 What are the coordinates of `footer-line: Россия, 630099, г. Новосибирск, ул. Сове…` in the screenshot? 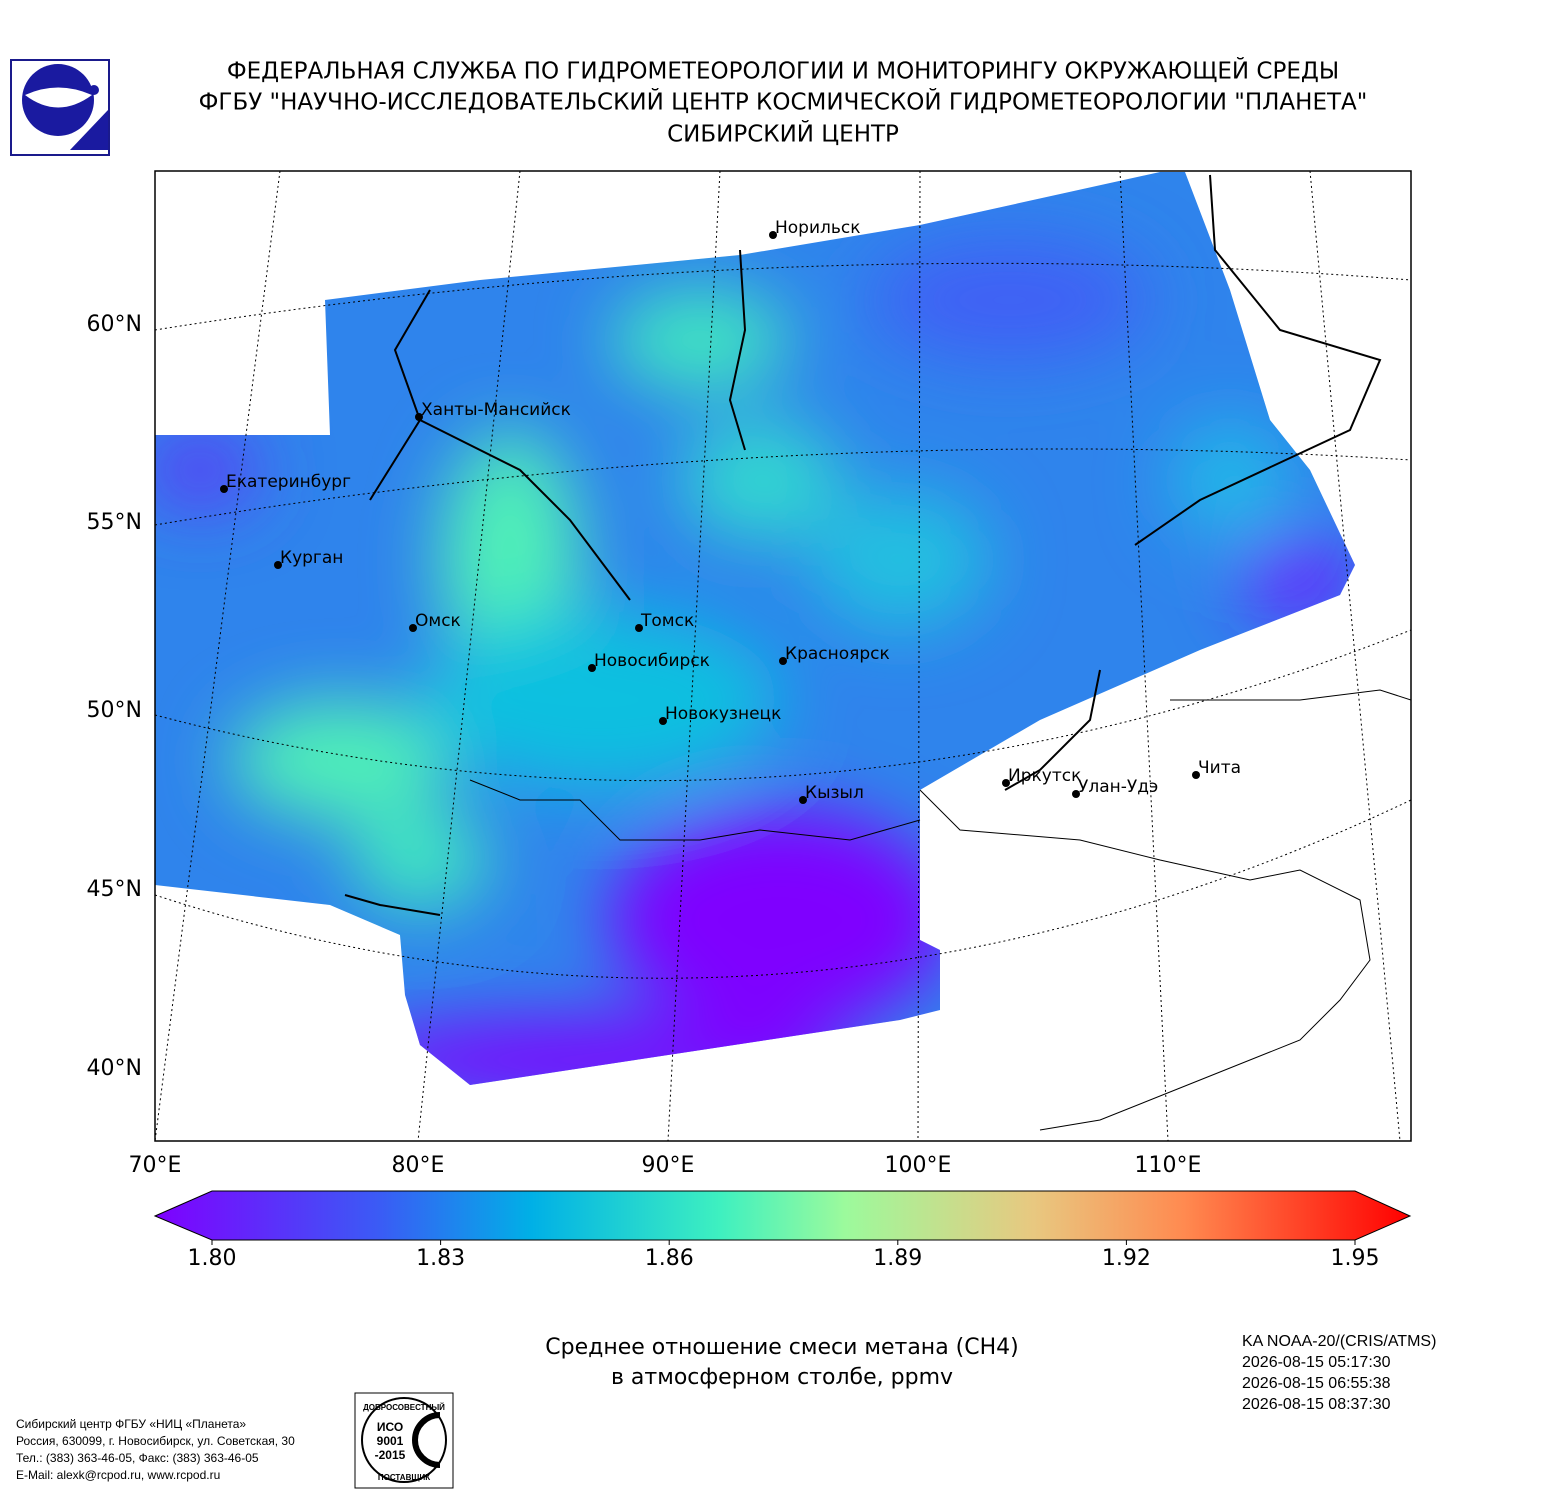 It's located at (155, 1441).